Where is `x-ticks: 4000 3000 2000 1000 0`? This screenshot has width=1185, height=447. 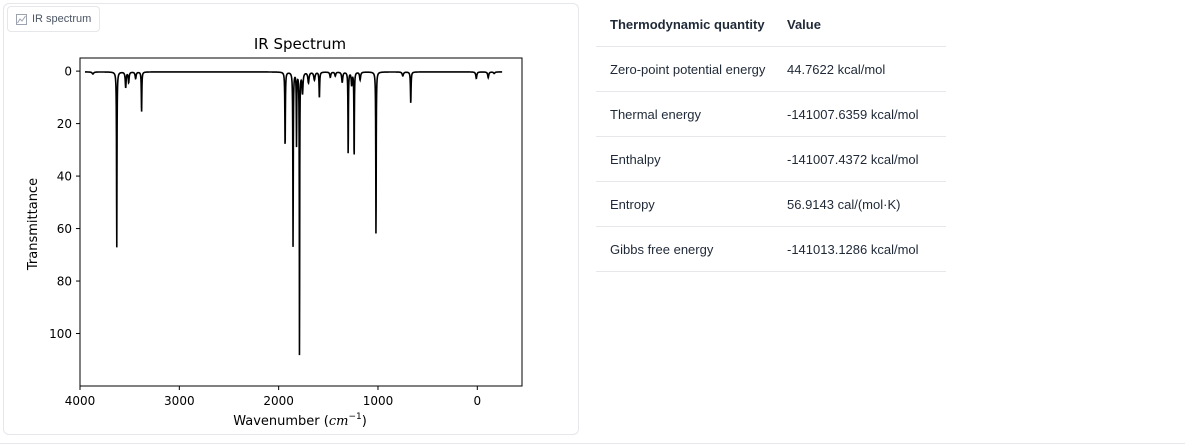
x-ticks: 4000 3000 2000 1000 0 is located at coordinates (273, 397).